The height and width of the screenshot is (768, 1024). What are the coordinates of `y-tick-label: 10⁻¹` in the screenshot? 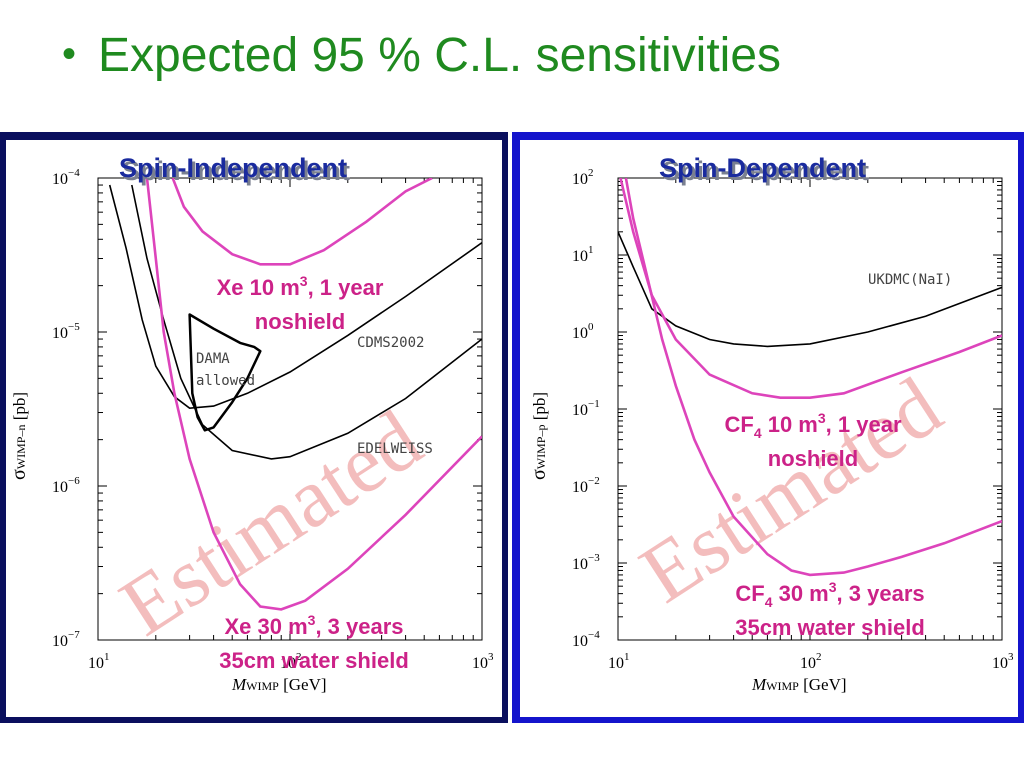 It's located at (586, 408).